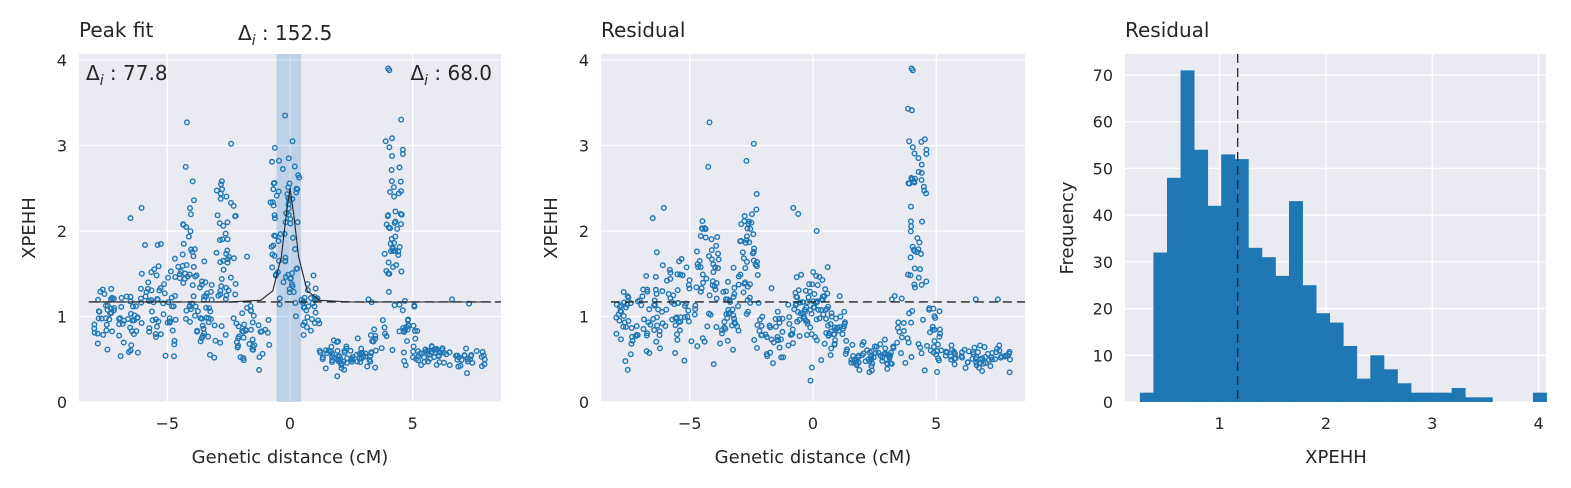 The image size is (1571, 488). I want to click on peak-fit-lines, so click(294, 245).